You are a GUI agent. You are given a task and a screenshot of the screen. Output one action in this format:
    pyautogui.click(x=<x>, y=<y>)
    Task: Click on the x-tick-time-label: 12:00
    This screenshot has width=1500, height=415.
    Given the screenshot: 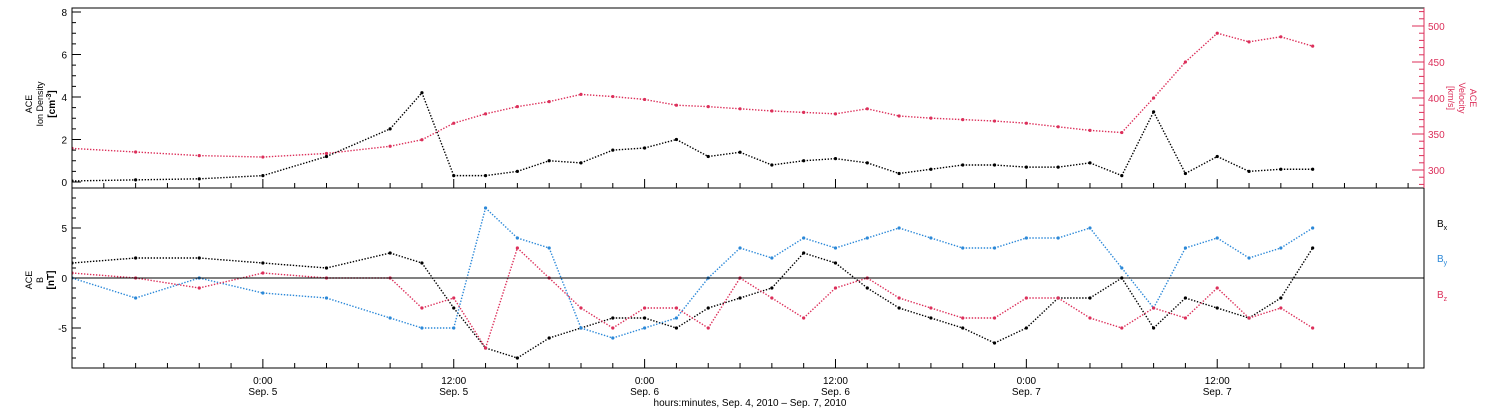 What is the action you would take?
    pyautogui.click(x=453, y=381)
    